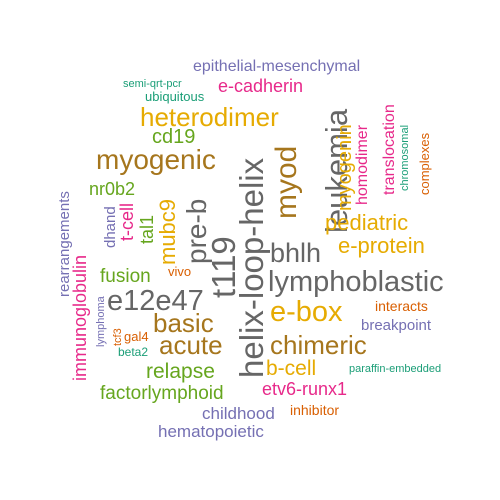 The height and width of the screenshot is (500, 500). Describe the element at coordinates (401, 306) in the screenshot. I see `word: interacts` at that location.